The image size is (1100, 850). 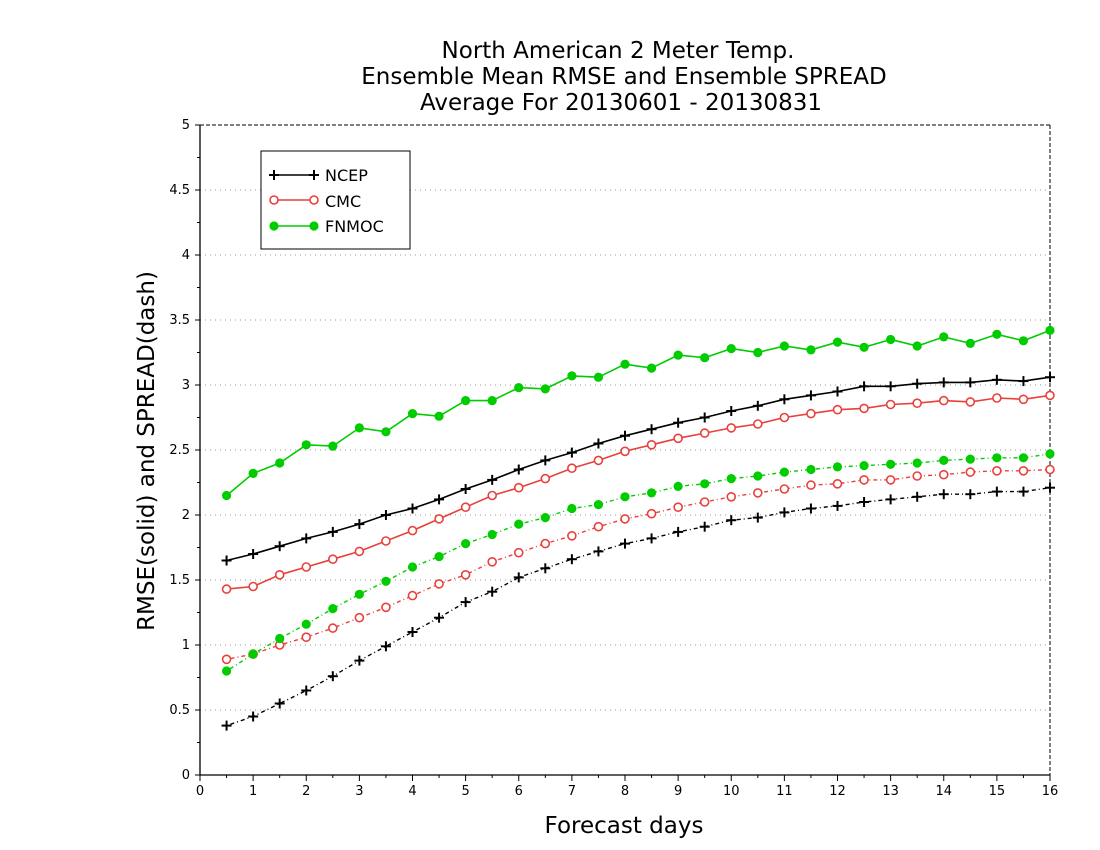 What do you see at coordinates (186, 775) in the screenshot?
I see `y-tick-label: 0` at bounding box center [186, 775].